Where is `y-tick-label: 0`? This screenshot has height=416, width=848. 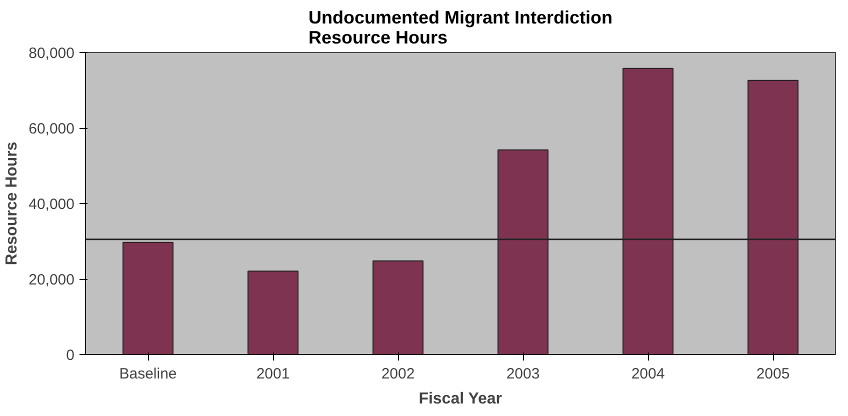 y-tick-label: 0 is located at coordinates (70, 355).